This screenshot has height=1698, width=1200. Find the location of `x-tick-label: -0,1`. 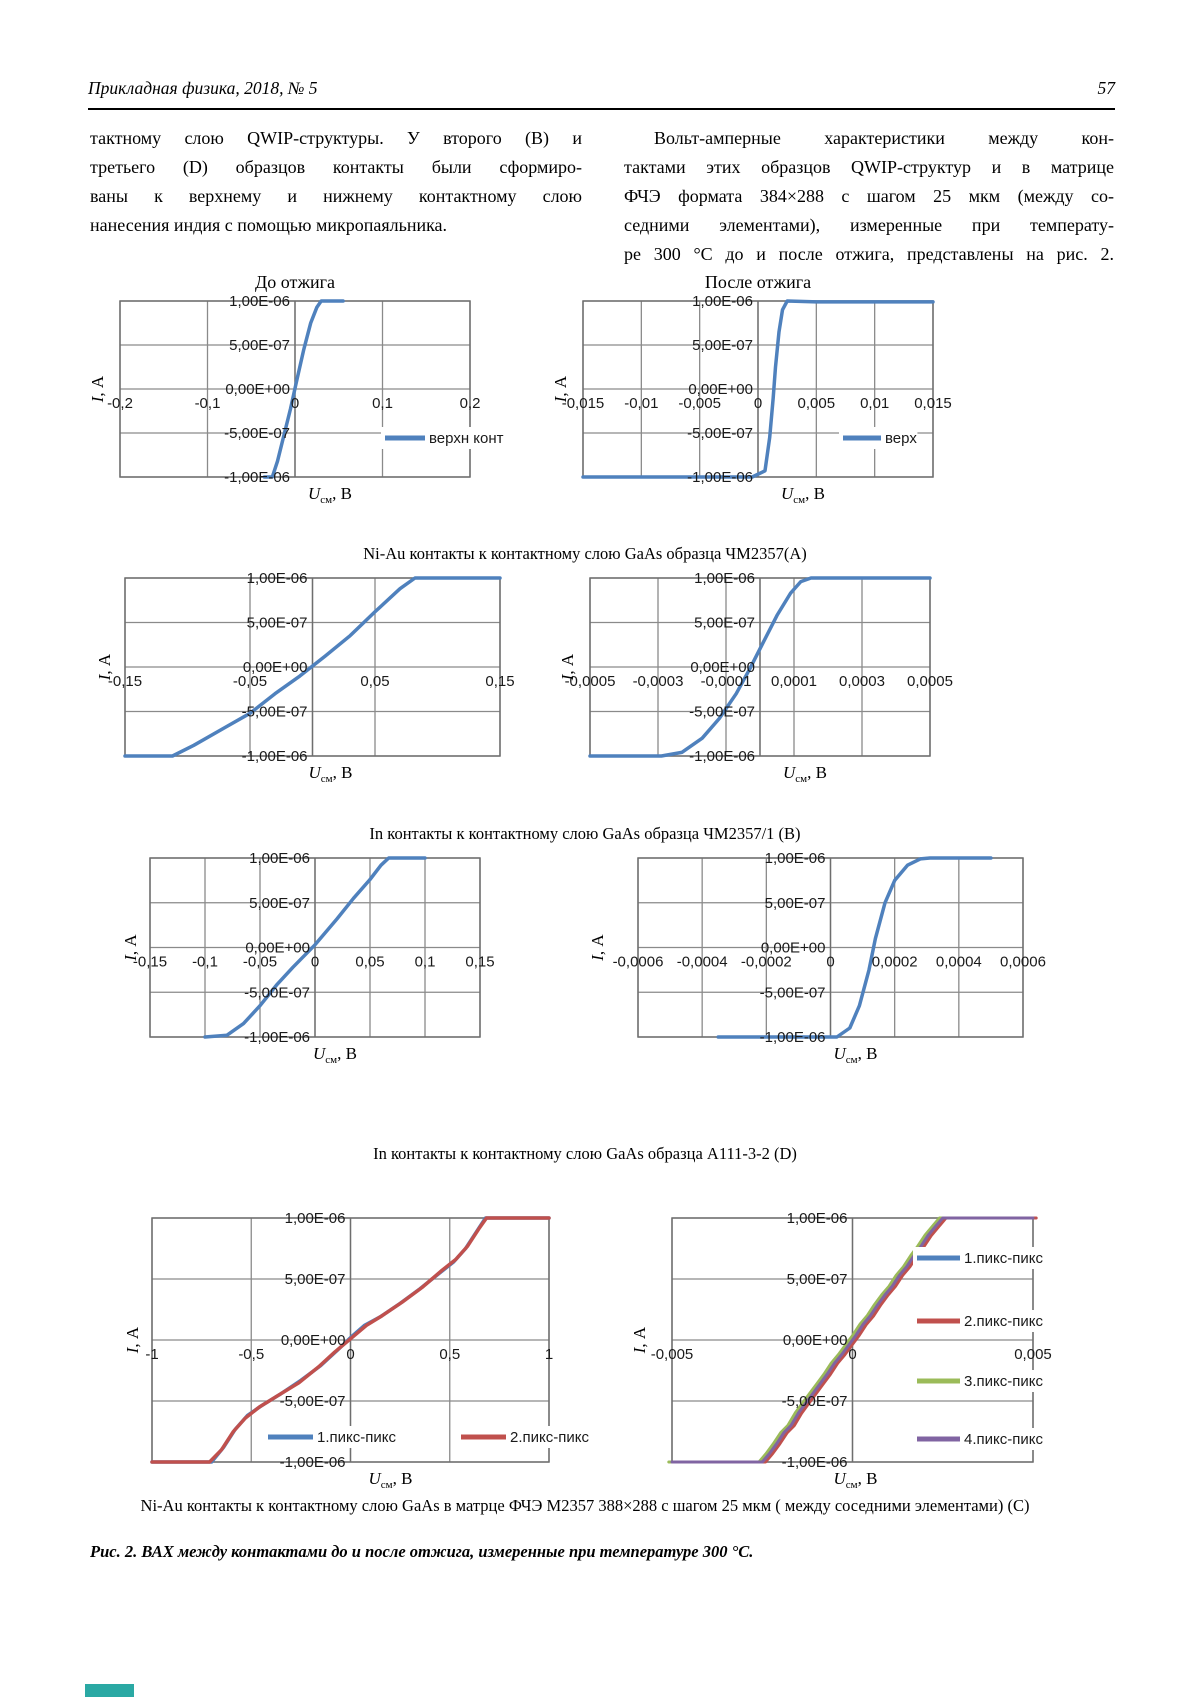

x-tick-label: -0,1 is located at coordinates (205, 962).